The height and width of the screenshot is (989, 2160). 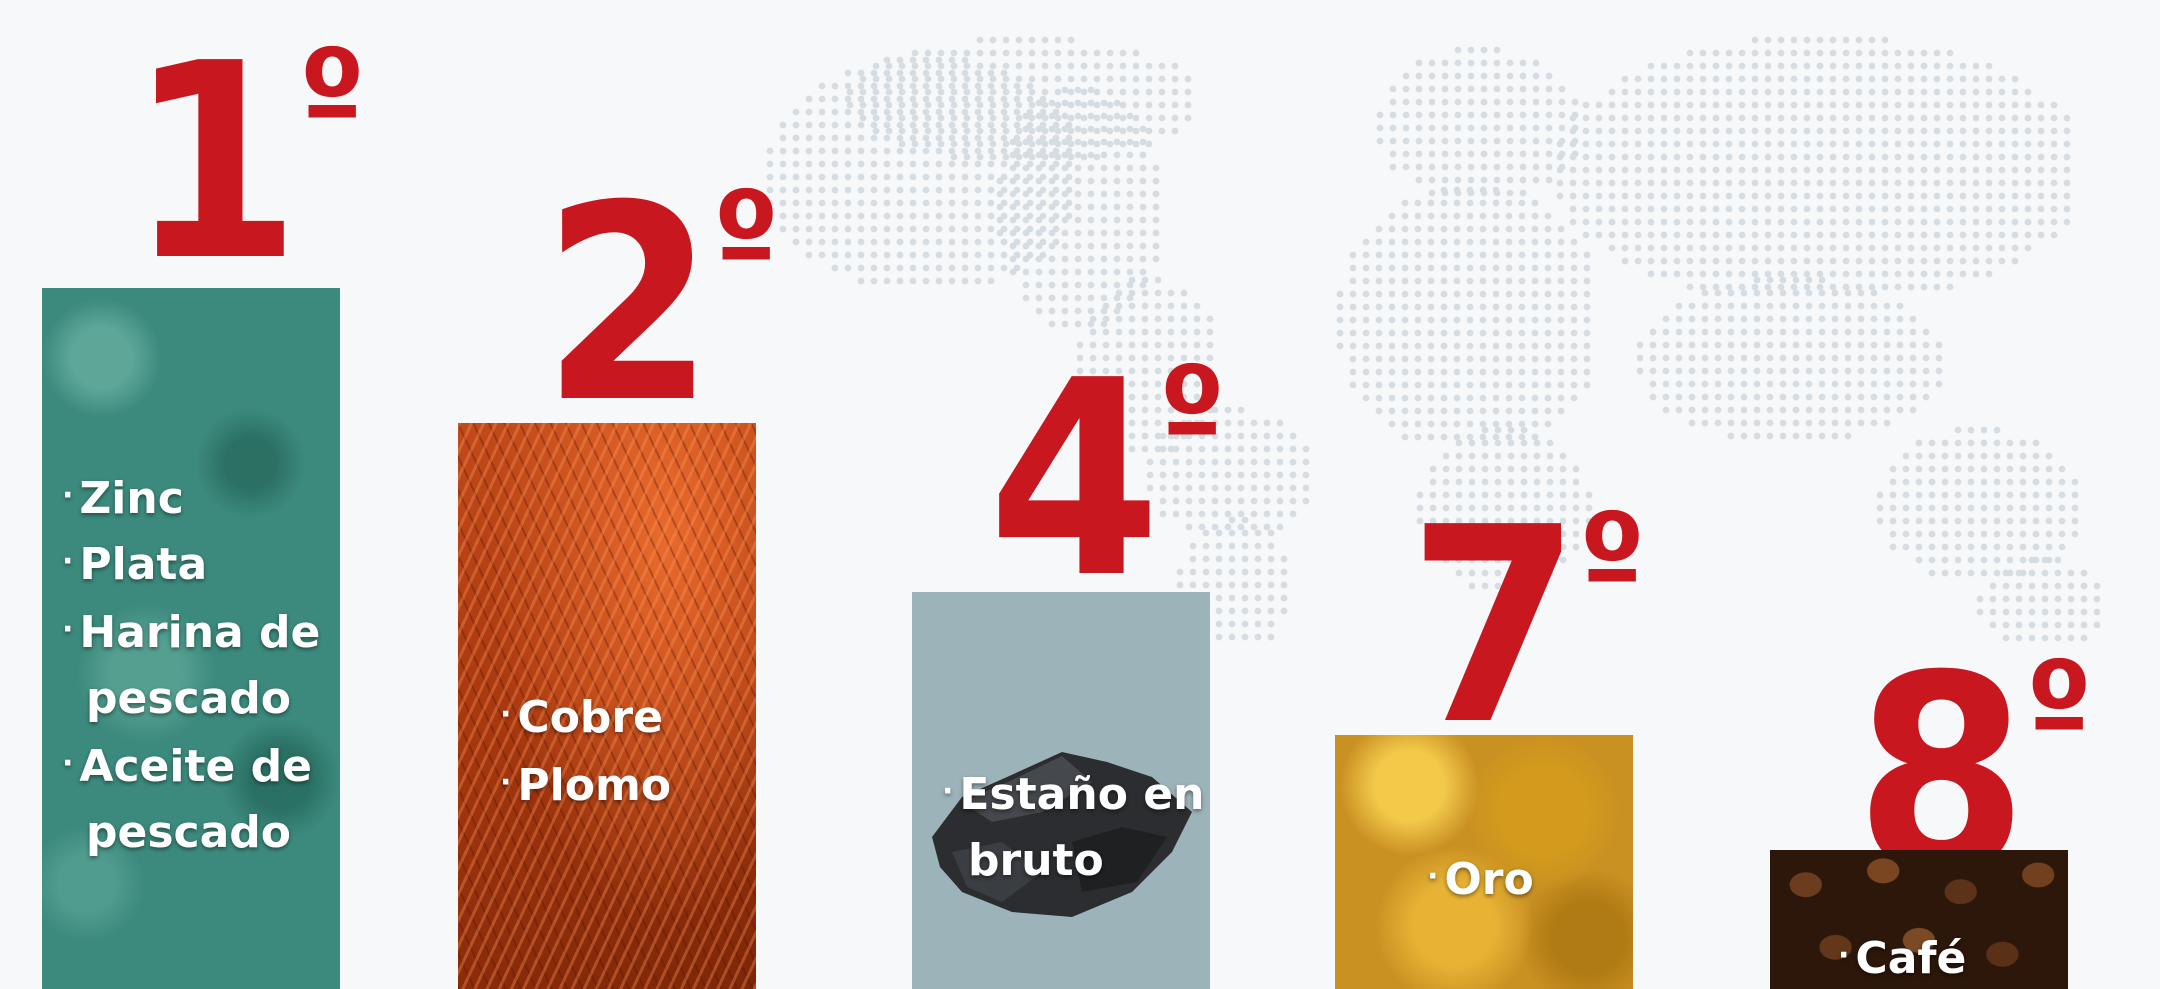 I want to click on list-item: · Oro, so click(x=1480, y=879).